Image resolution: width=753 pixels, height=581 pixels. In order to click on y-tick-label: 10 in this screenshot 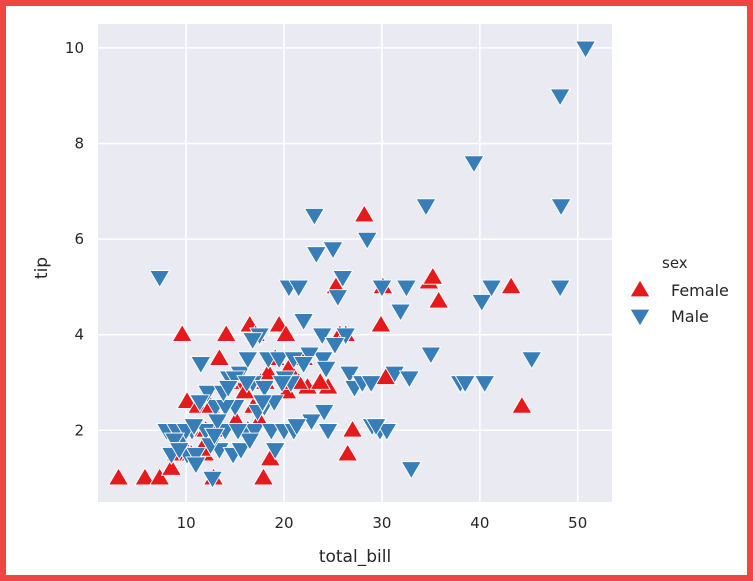, I will do `click(74, 48)`.